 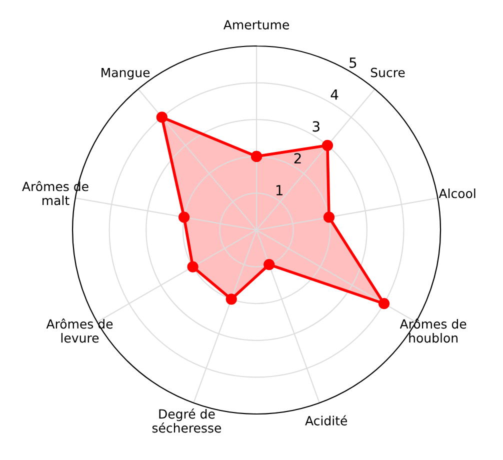 What do you see at coordinates (297, 158) in the screenshot?
I see `y-tick-label: 2` at bounding box center [297, 158].